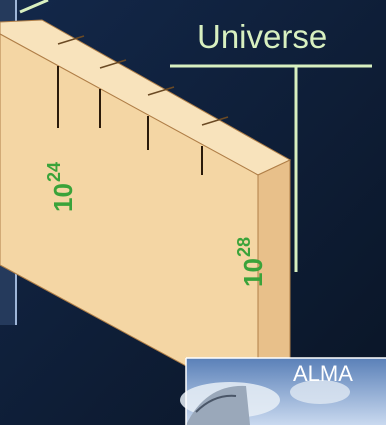 The width and height of the screenshot is (386, 425). Describe the element at coordinates (283, 391) in the screenshot. I see `alma-photo` at that location.